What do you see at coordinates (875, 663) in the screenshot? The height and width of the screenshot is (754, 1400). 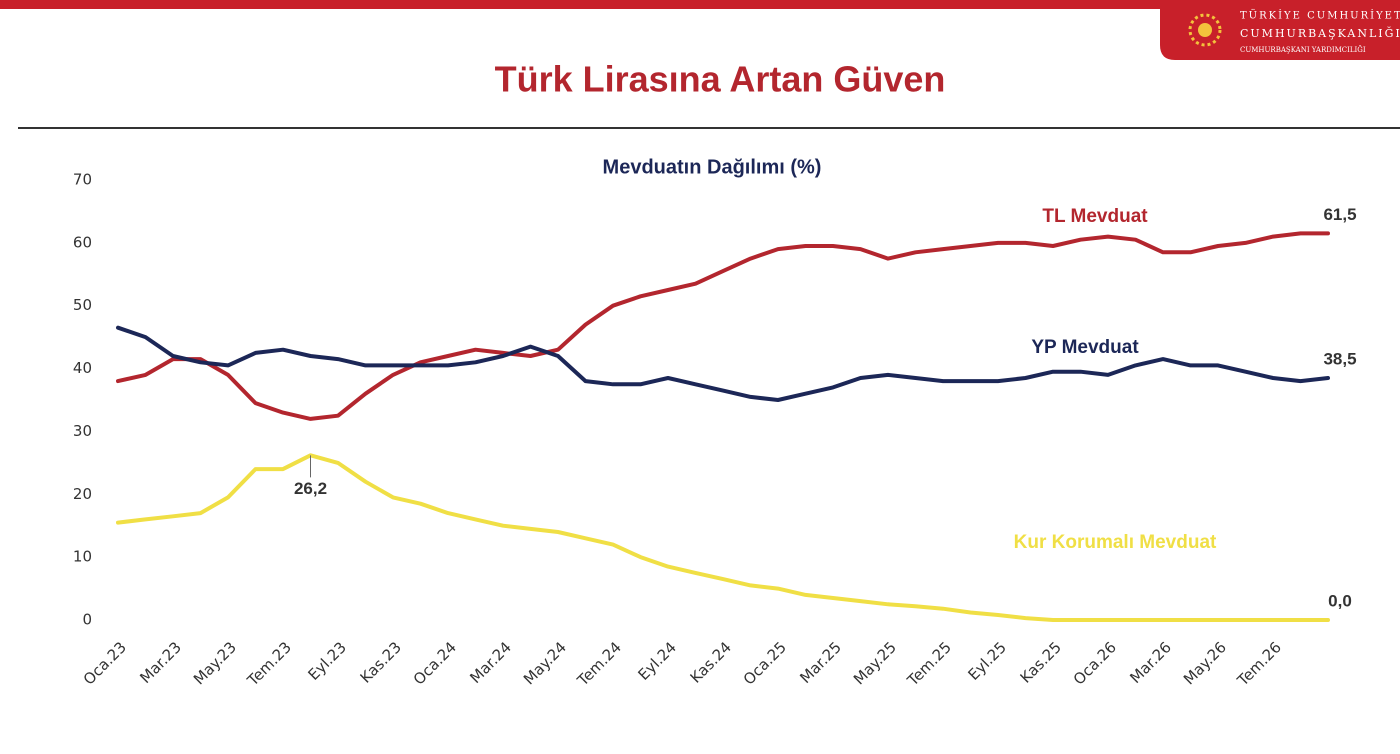 I see `x-tick-label: May.25` at bounding box center [875, 663].